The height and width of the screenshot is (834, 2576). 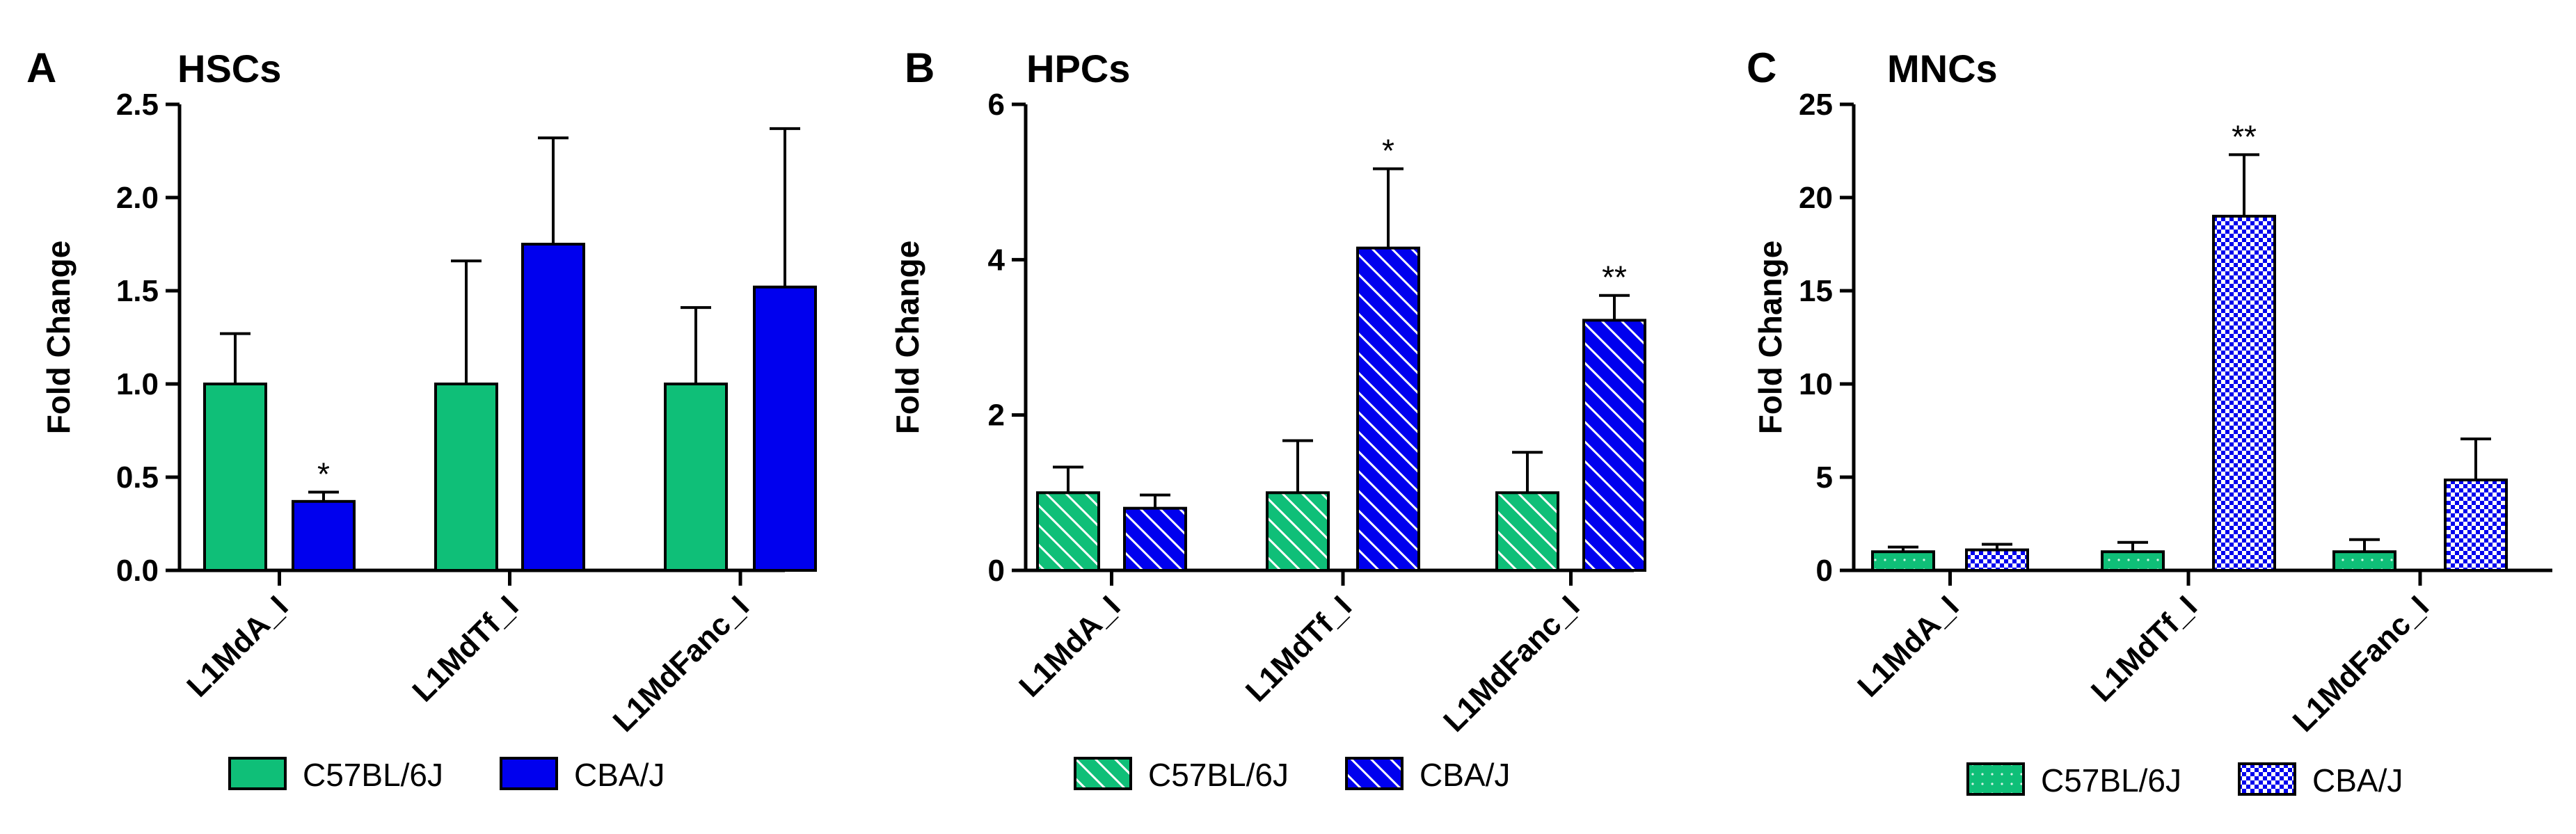 What do you see at coordinates (41, 68) in the screenshot?
I see `panel-letter: A` at bounding box center [41, 68].